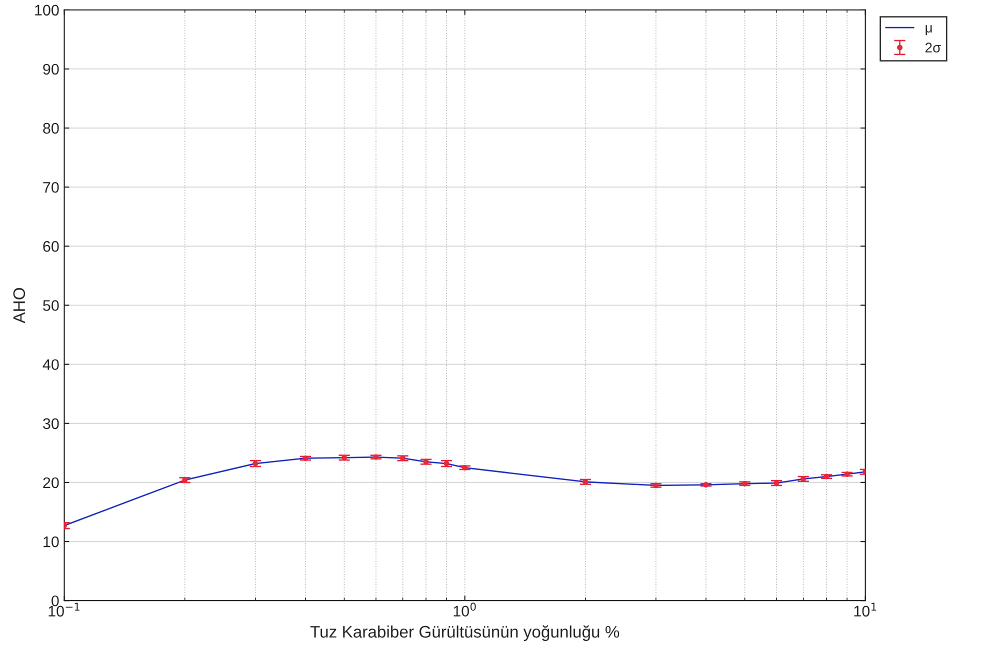  I want to click on y-axis-title: AHO, so click(19, 306).